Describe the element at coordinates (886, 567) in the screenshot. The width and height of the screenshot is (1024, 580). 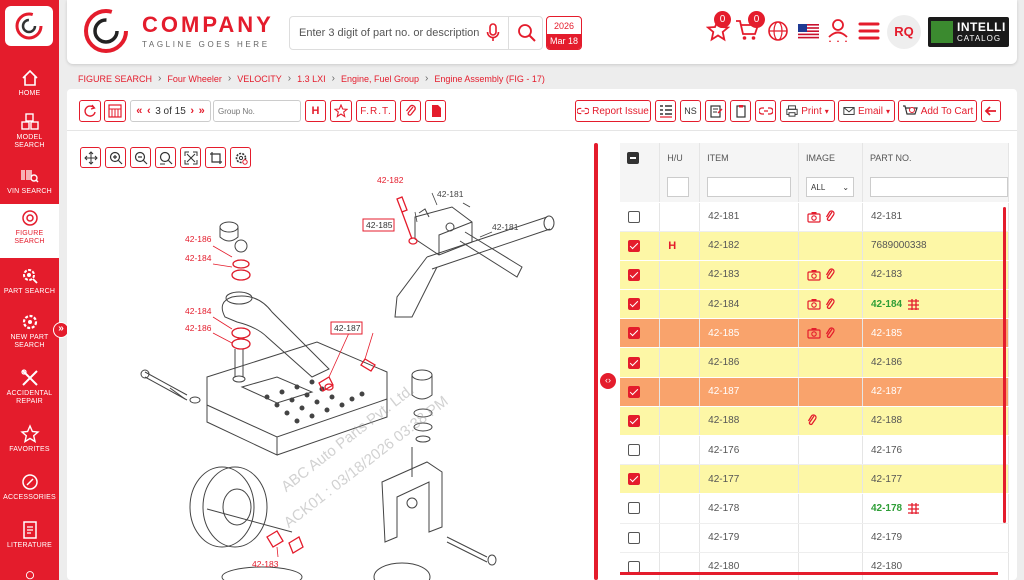
I see `part-number: 42-180` at that location.